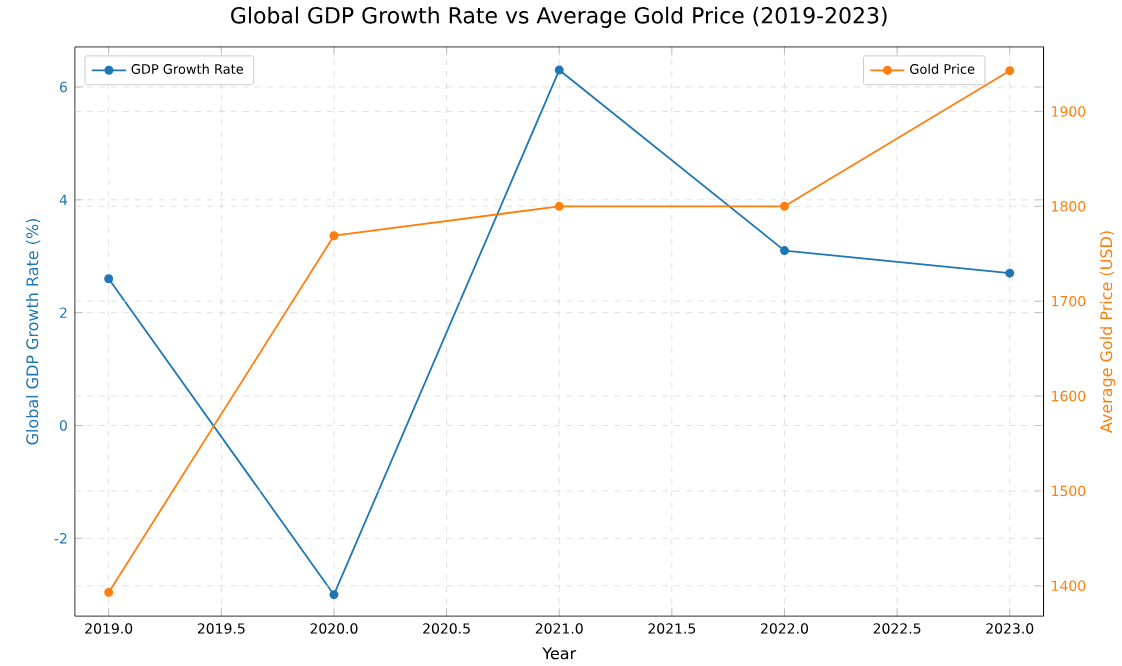 This screenshot has width=1122, height=666. Describe the element at coordinates (1107, 332) in the screenshot. I see `y2-axis-title: Average Gold Price (USD)` at that location.